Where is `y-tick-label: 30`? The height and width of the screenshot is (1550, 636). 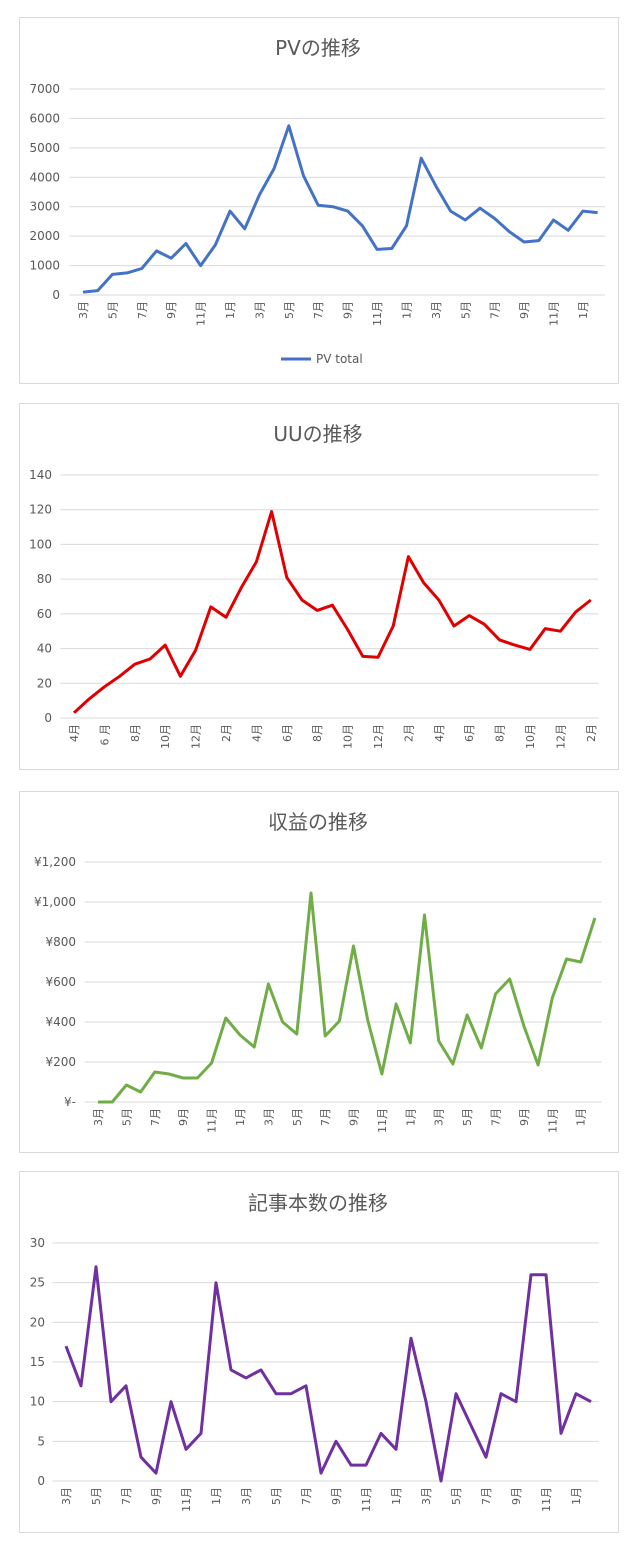
y-tick-label: 30 is located at coordinates (37, 1243).